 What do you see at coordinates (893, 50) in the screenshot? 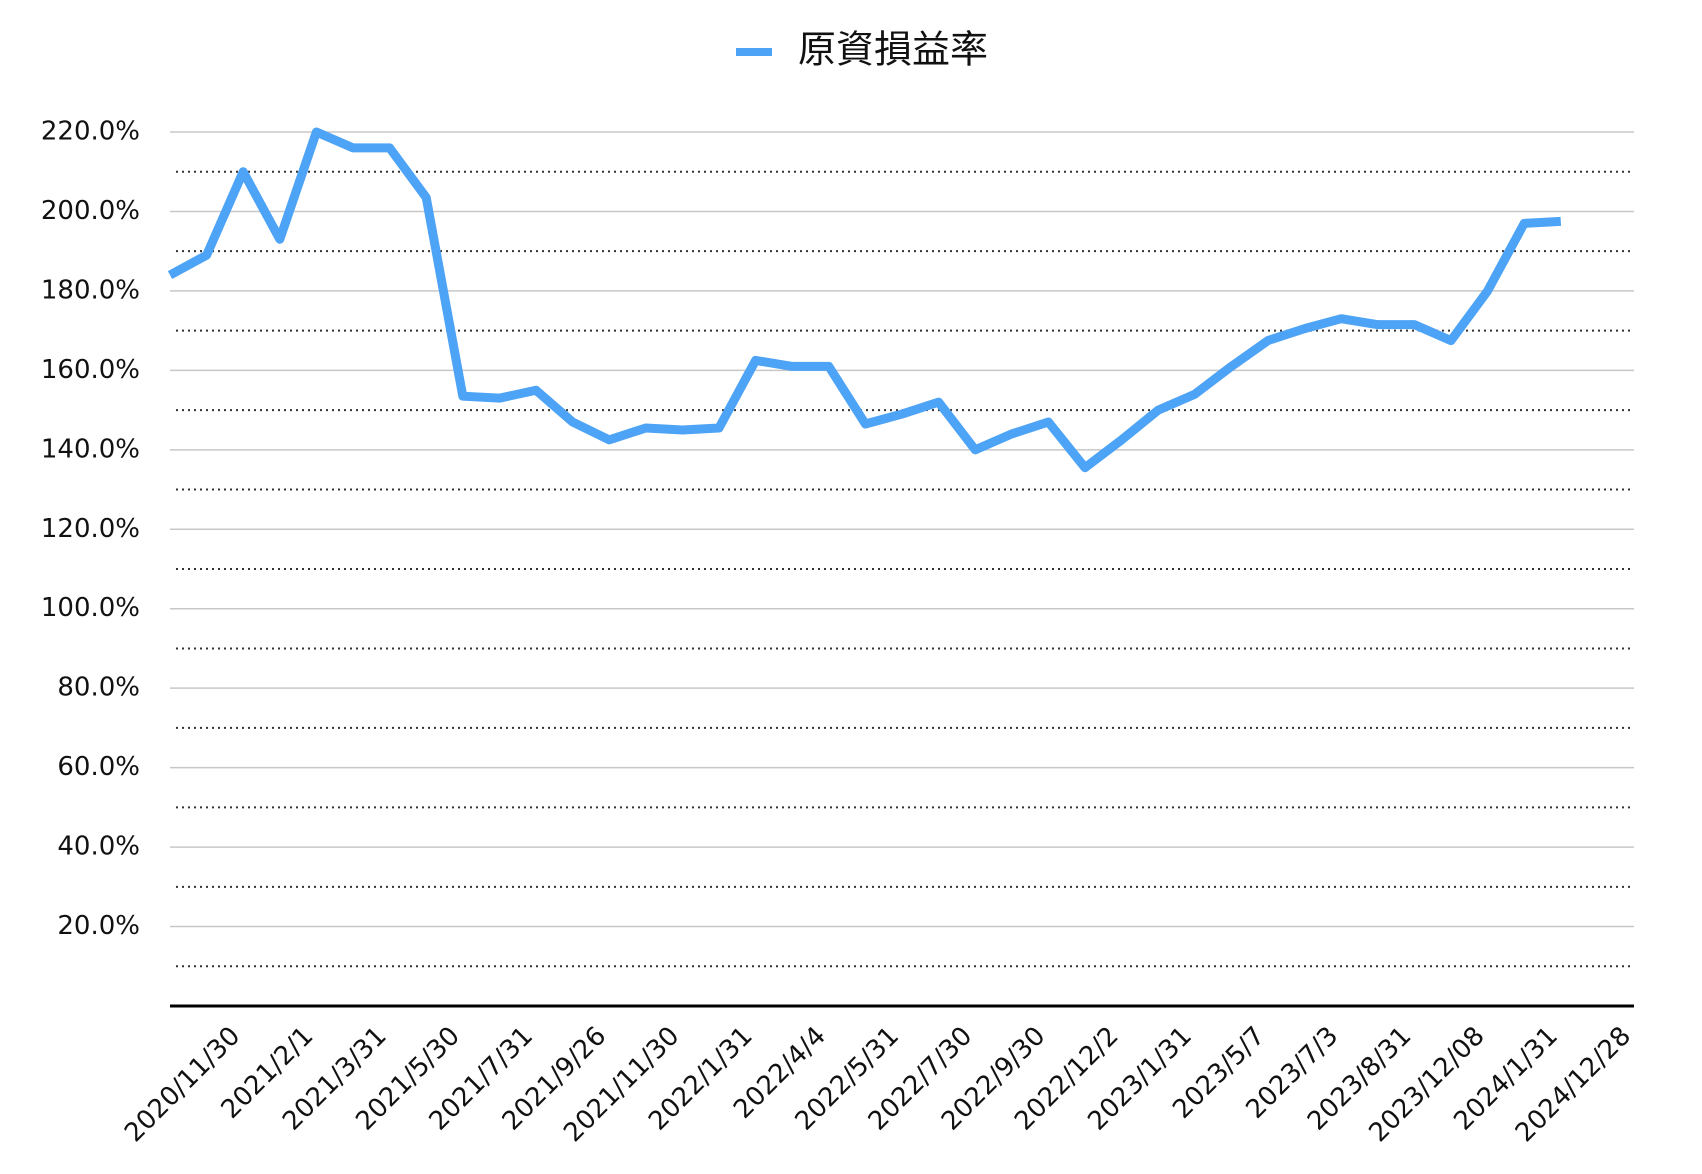
I see `legend-label: 原資損益率` at bounding box center [893, 50].